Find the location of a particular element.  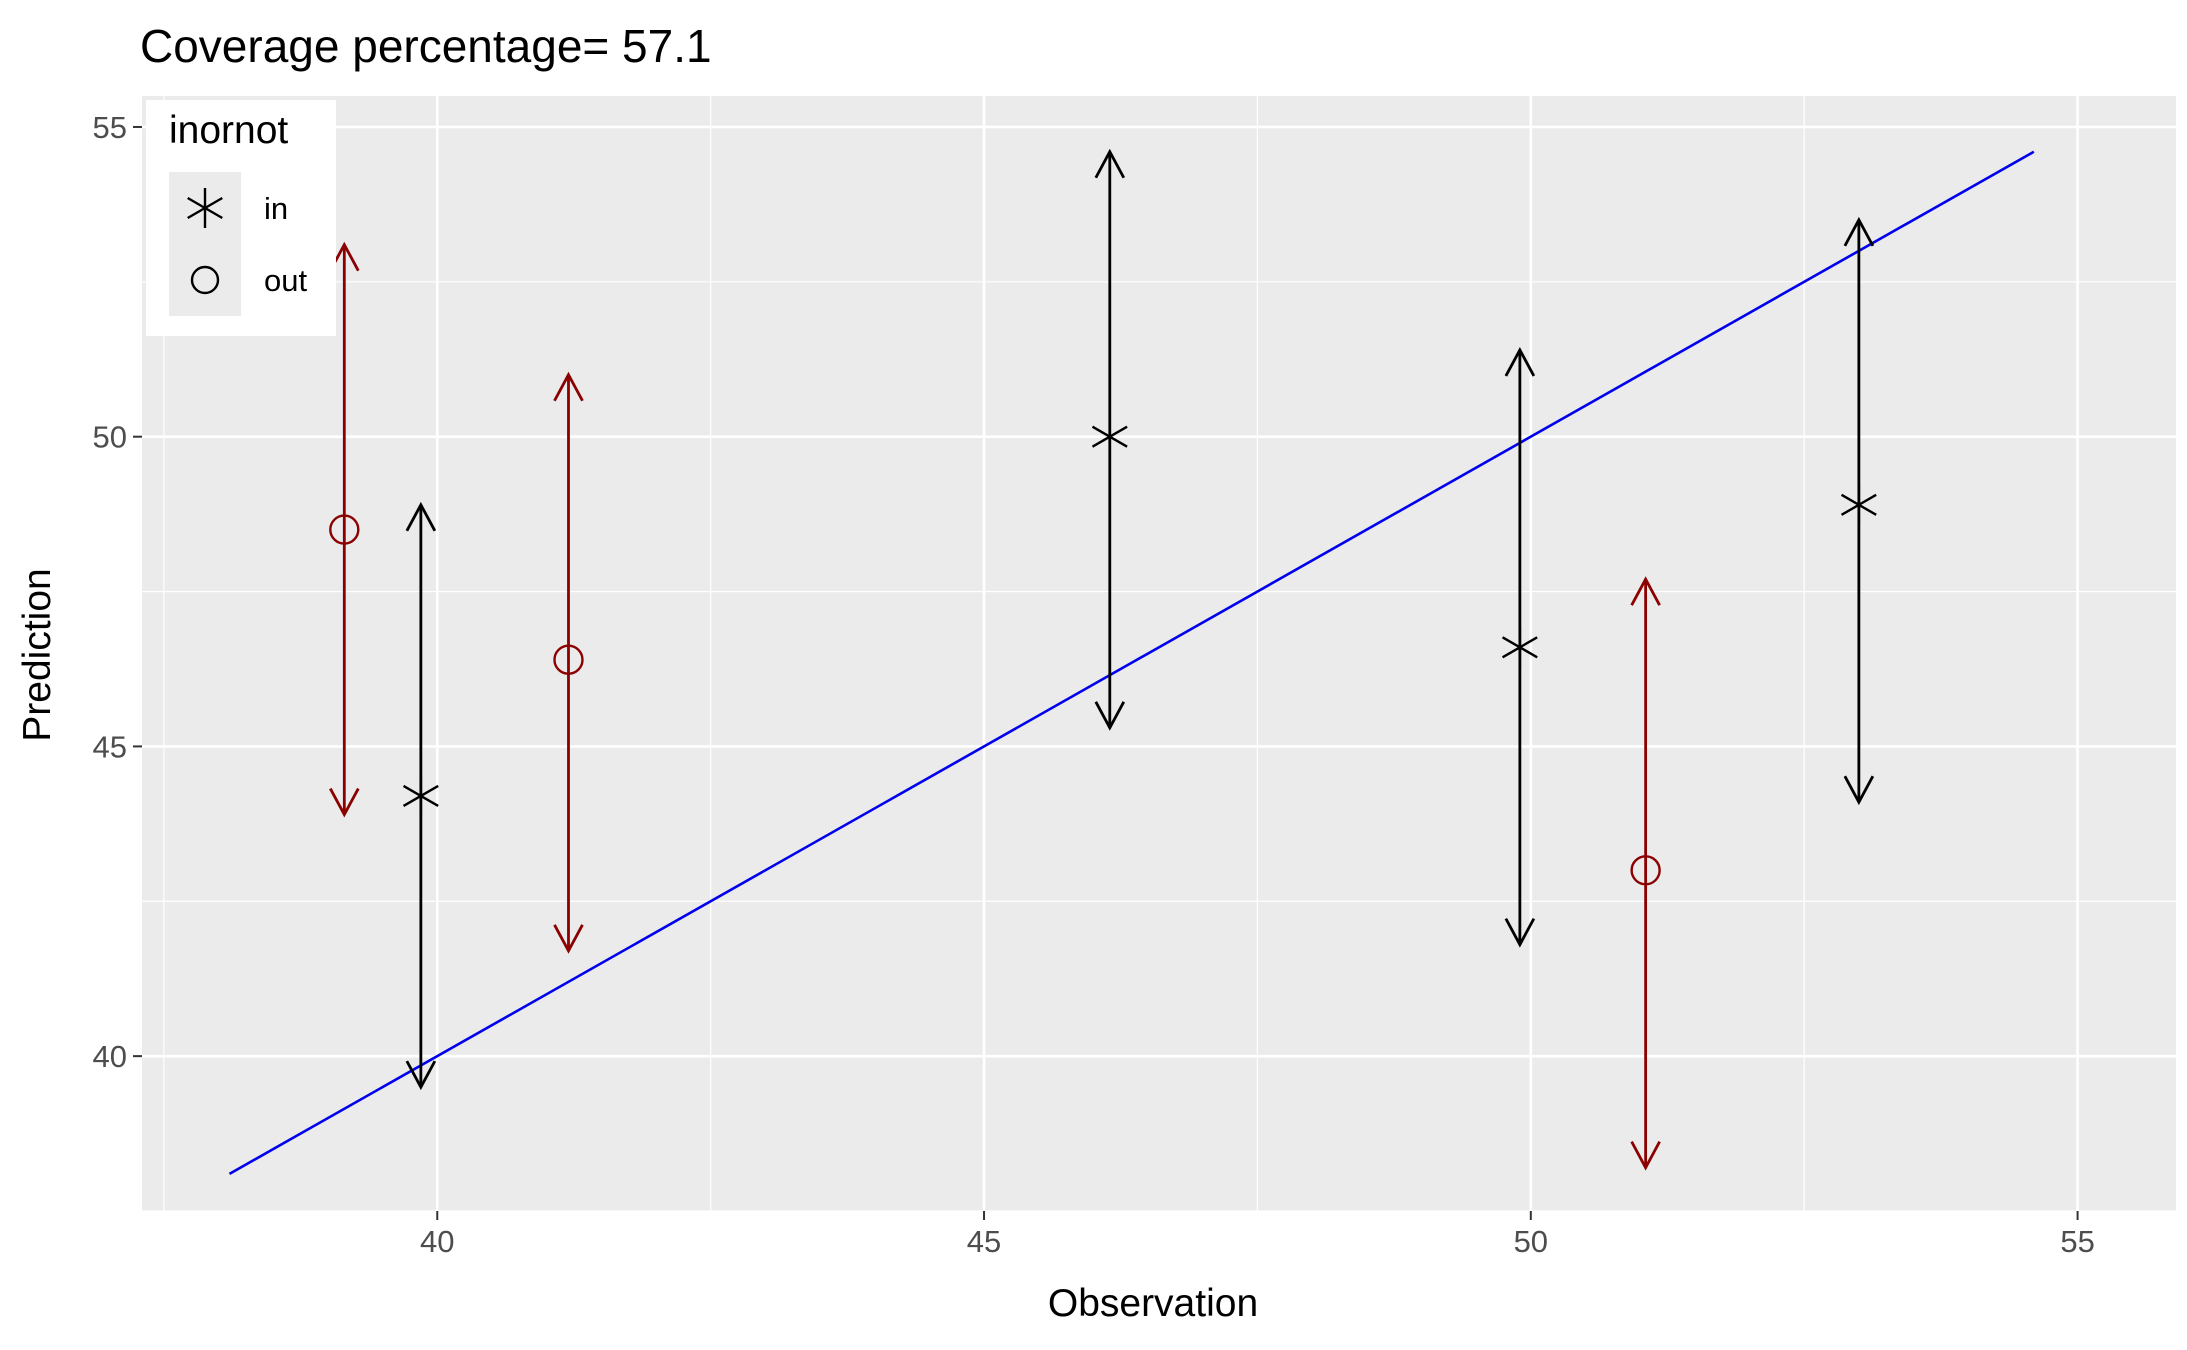

legend-label-out: out is located at coordinates (285, 280).